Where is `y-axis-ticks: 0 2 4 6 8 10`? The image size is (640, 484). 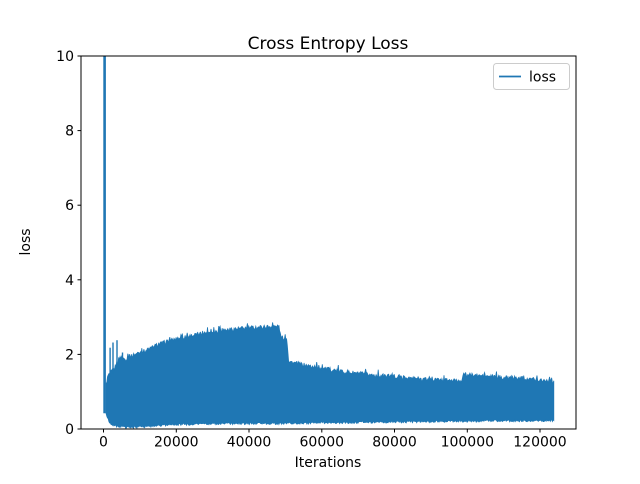
y-axis-ticks: 0 2 4 6 8 10 is located at coordinates (68, 243).